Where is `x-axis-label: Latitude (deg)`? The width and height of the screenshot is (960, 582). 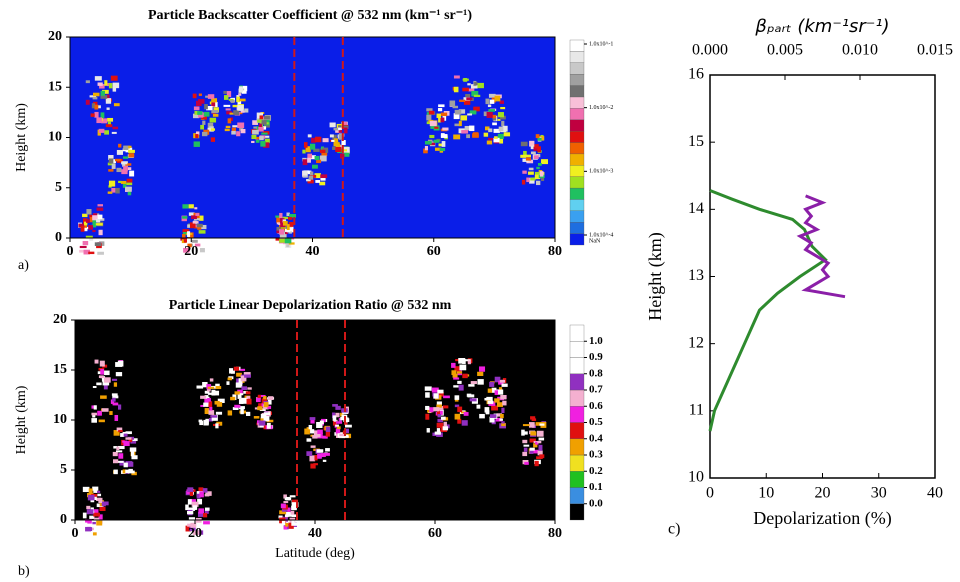 x-axis-label: Latitude (deg) is located at coordinates (315, 553).